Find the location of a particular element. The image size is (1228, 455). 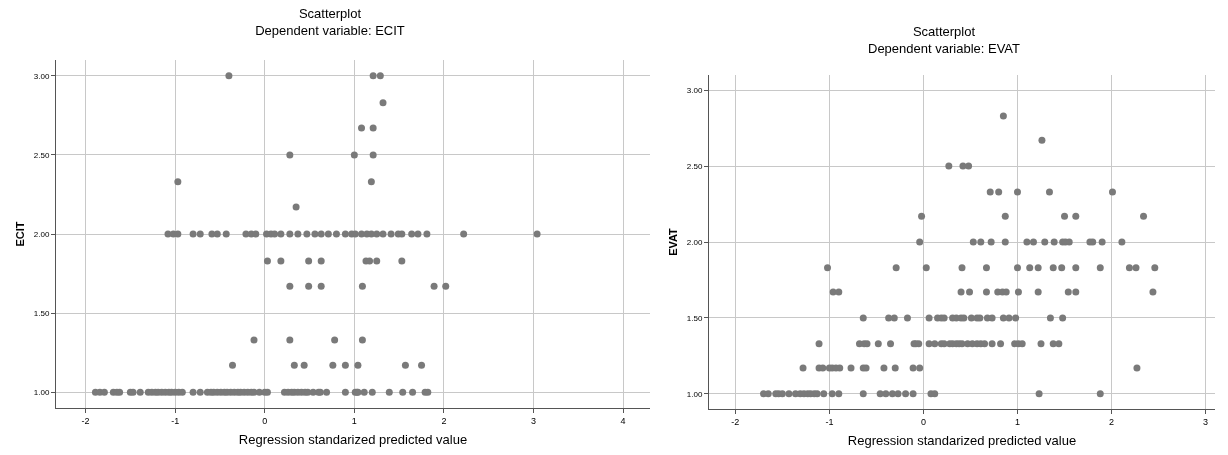

x-tick-label: 4 is located at coordinates (623, 420).